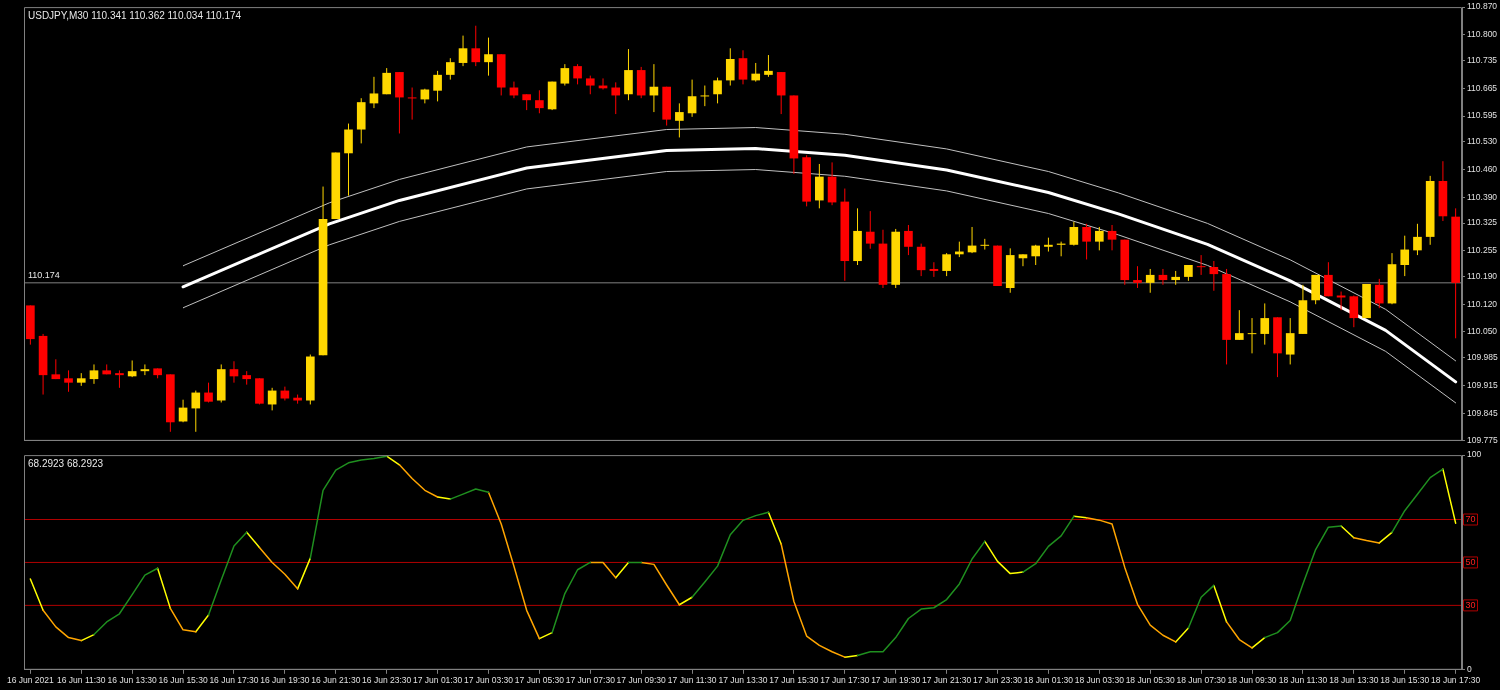 This screenshot has height=690, width=1500. I want to click on ref-line-label: 30, so click(1470, 604).